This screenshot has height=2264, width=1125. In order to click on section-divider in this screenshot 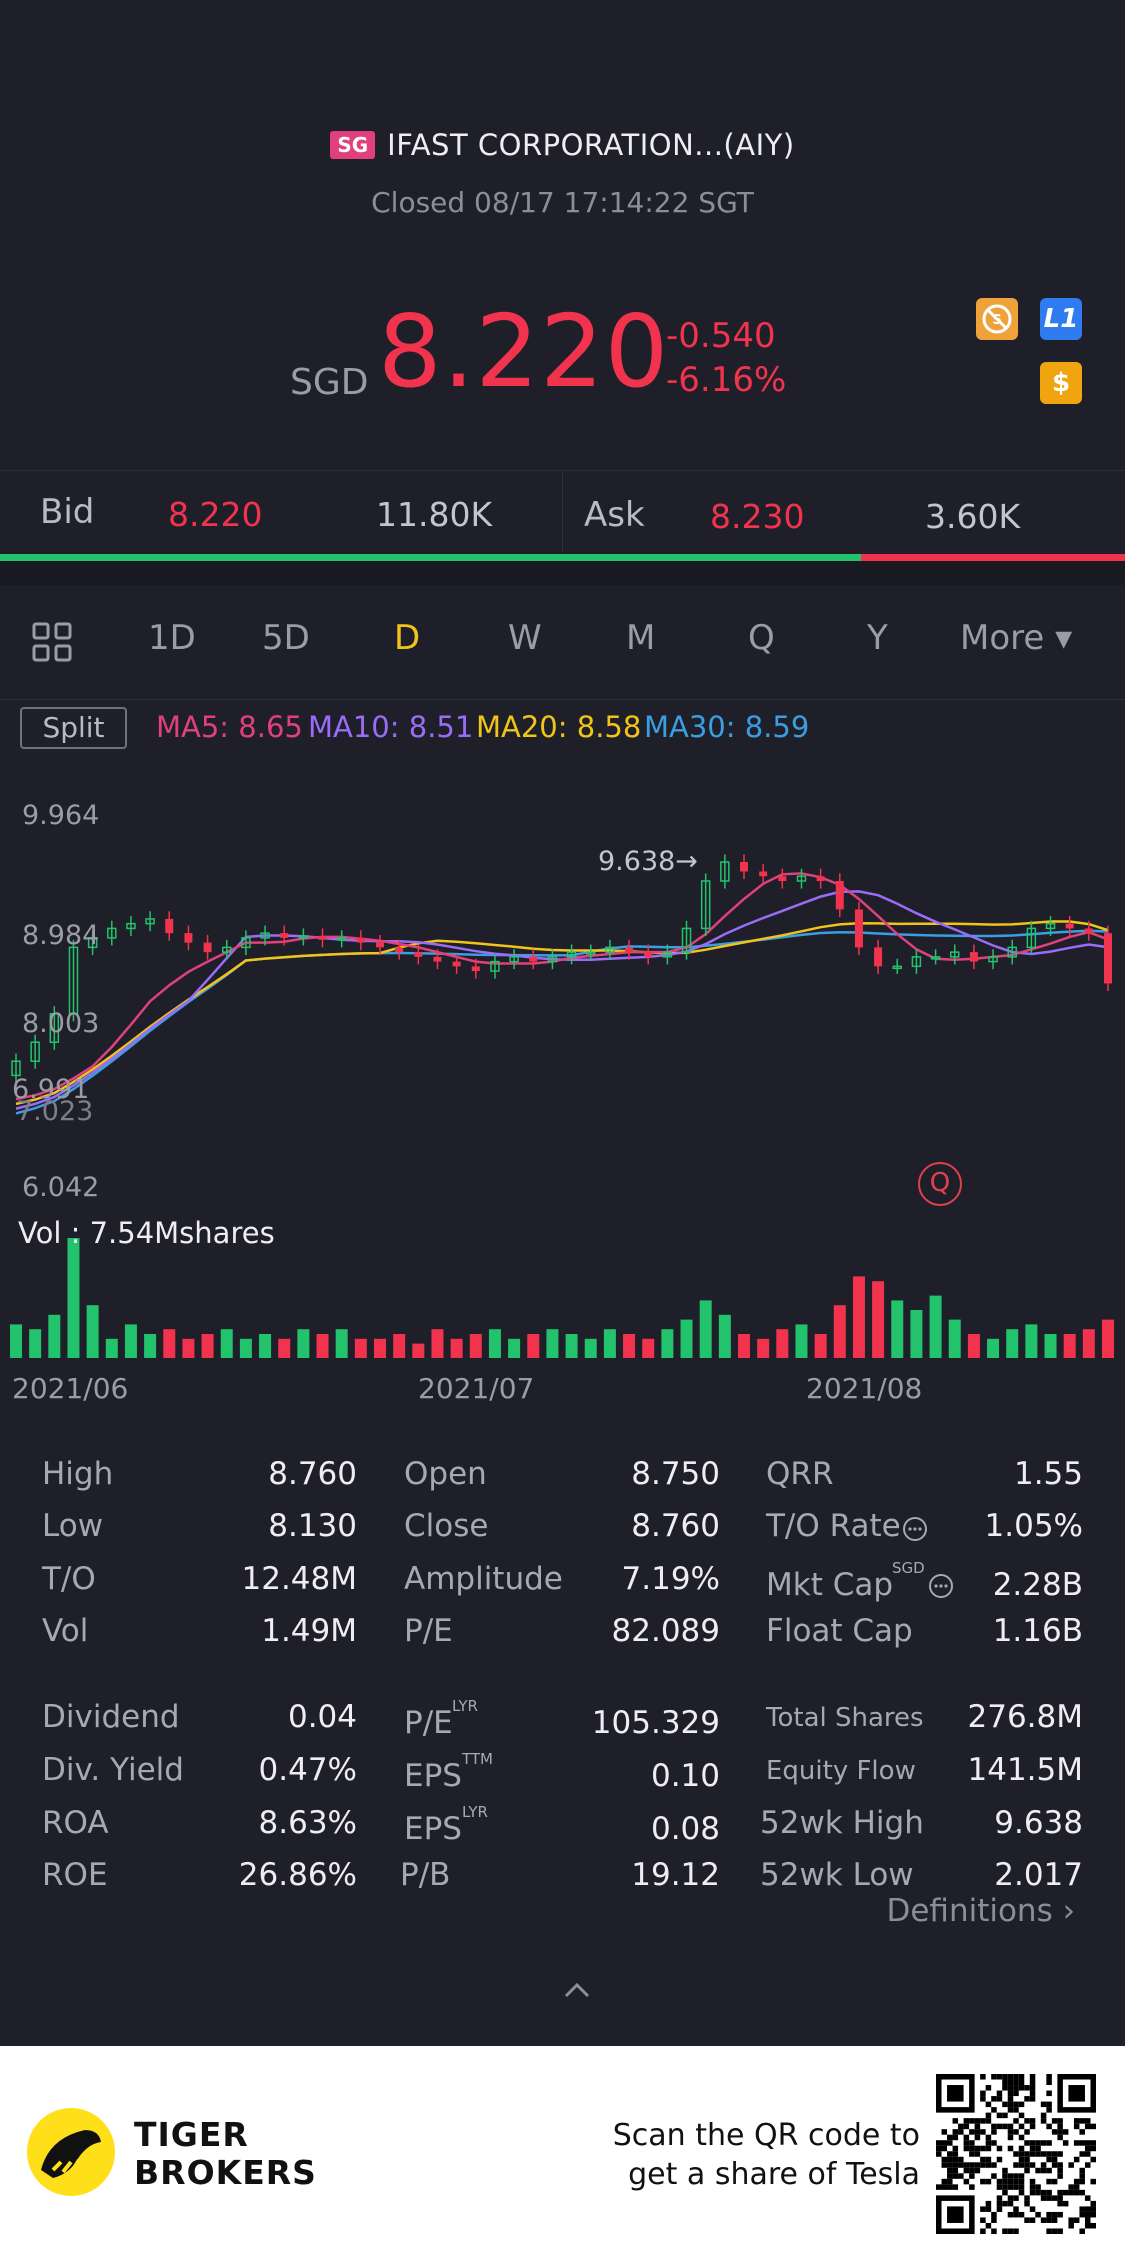, I will do `click(562, 573)`.